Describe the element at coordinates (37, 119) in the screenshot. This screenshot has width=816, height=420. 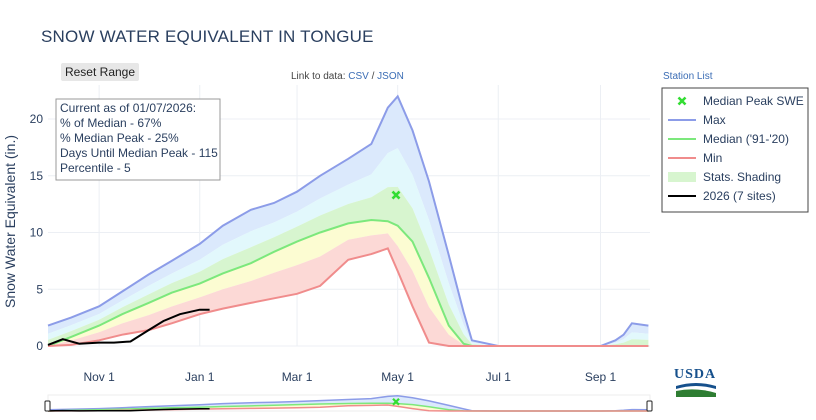
I see `y-tick-label: 20` at that location.